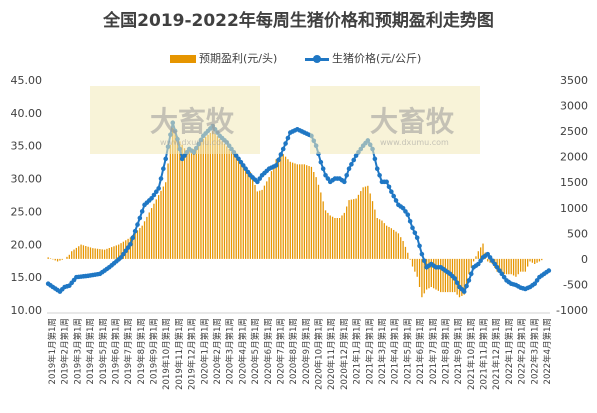 The height and width of the screenshot is (413, 597). Describe the element at coordinates (369, 351) in the screenshot. I see `x-axis-tick-label: 2021年2月第1周` at that location.